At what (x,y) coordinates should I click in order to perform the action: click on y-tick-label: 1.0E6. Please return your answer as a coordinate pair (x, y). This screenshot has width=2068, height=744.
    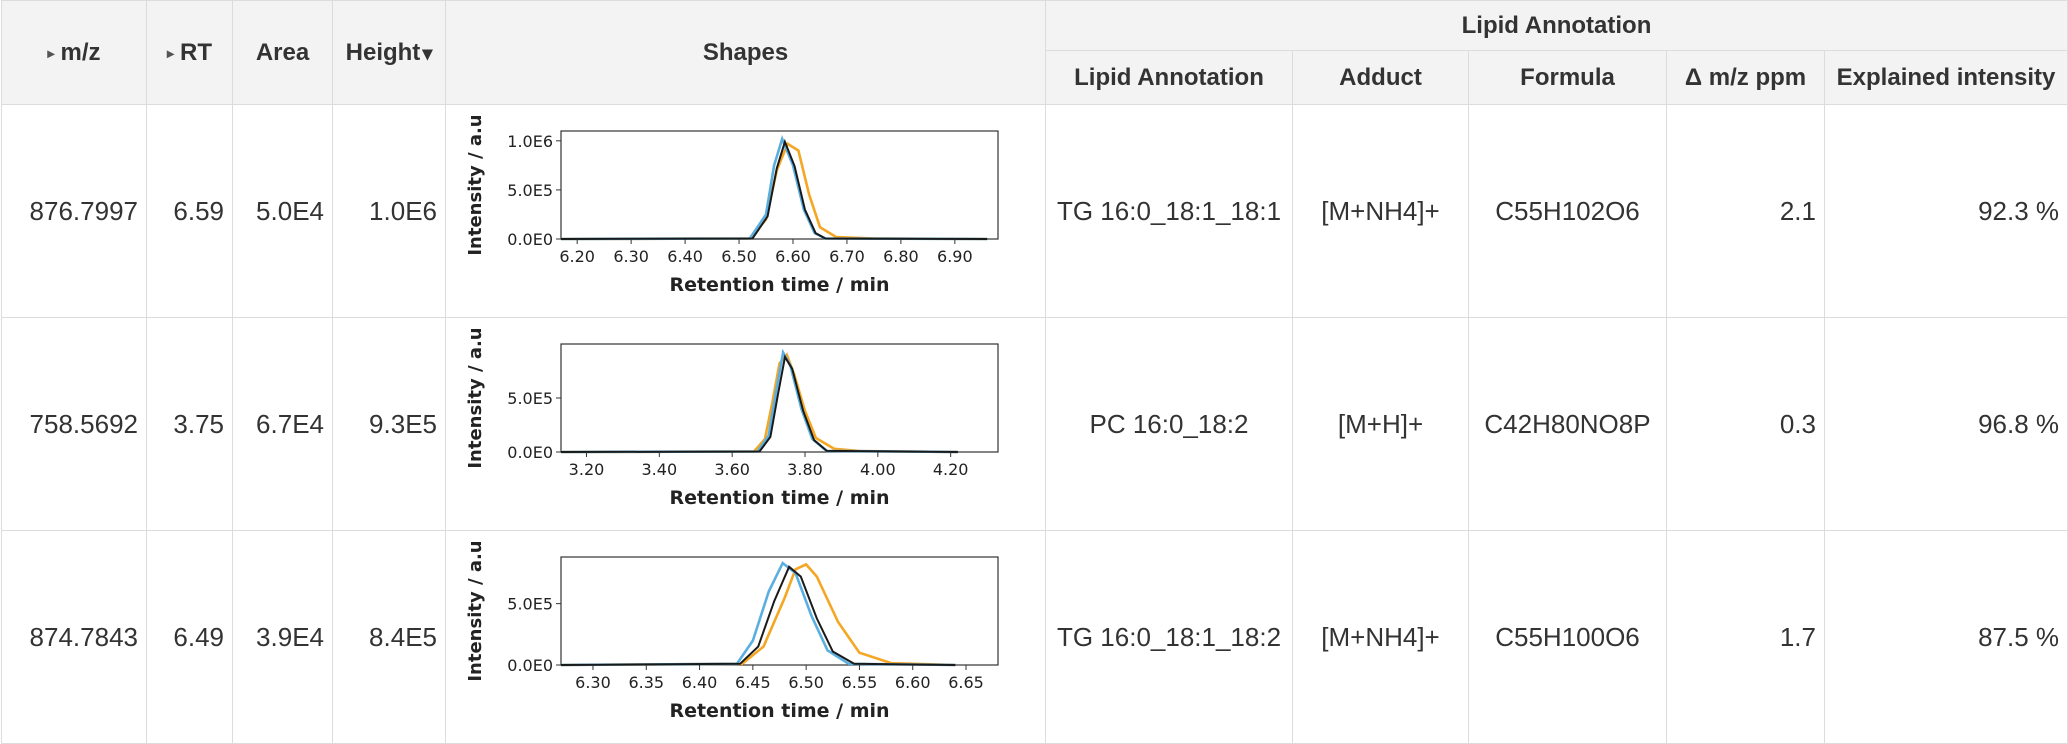
    Looking at the image, I should click on (530, 140).